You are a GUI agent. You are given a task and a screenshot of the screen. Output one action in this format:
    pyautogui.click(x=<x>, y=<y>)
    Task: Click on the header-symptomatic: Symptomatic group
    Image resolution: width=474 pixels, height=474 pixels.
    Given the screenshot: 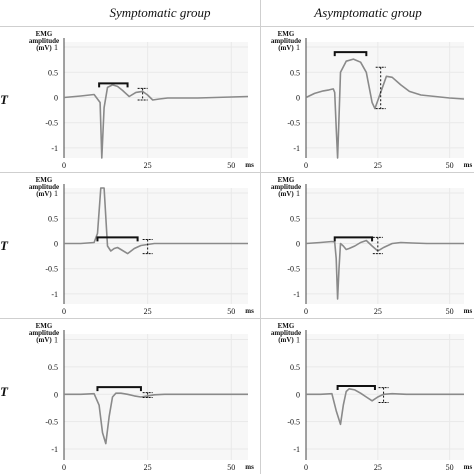 What is the action you would take?
    pyautogui.click(x=160, y=12)
    